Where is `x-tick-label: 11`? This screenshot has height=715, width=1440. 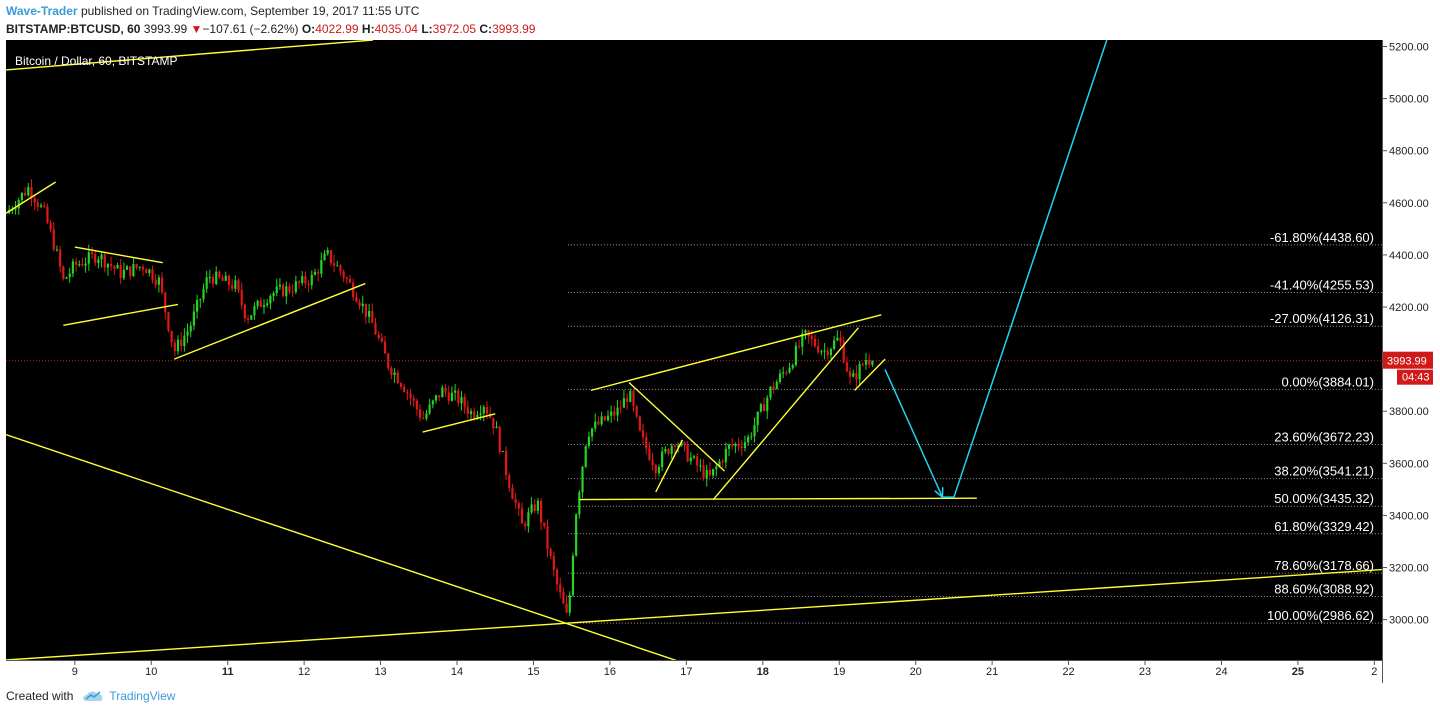 x-tick-label: 11 is located at coordinates (228, 672).